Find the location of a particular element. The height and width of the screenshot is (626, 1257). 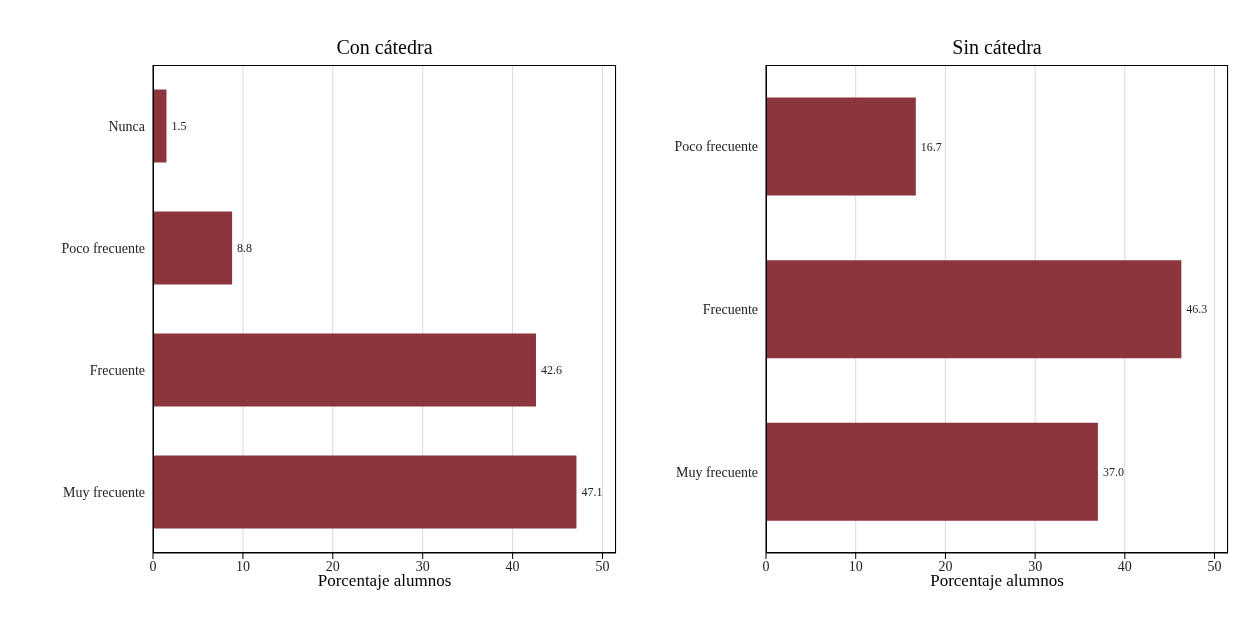

data-label: 16.7 is located at coordinates (931, 146).